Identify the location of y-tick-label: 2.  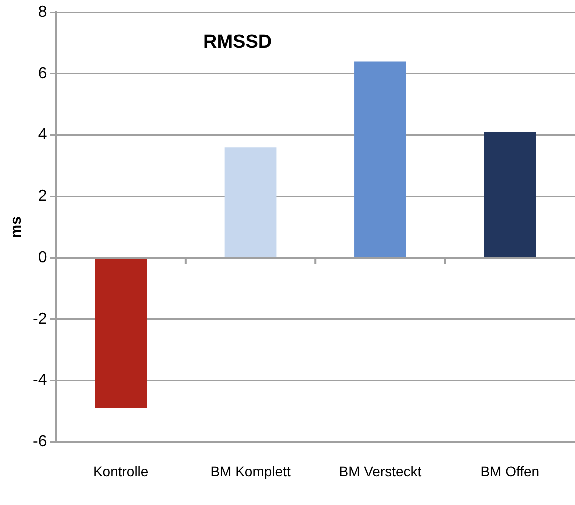
(43, 197).